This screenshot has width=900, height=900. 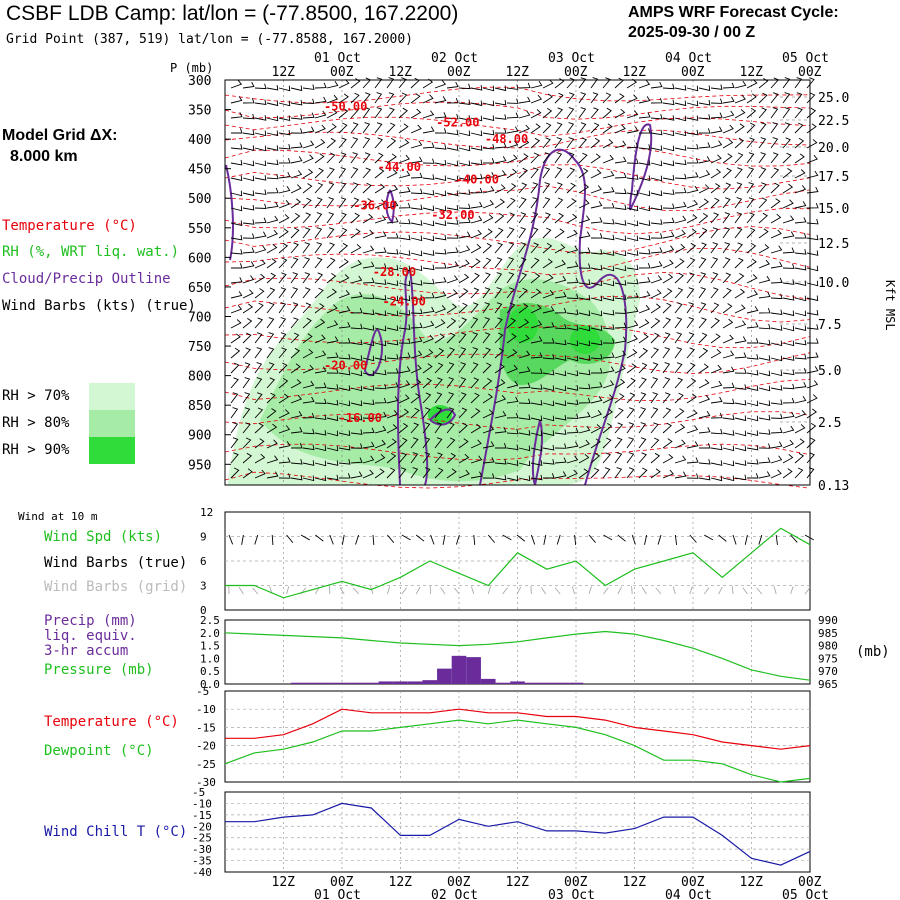 I want to click on height-tick-label: 5.0, so click(x=829, y=371).